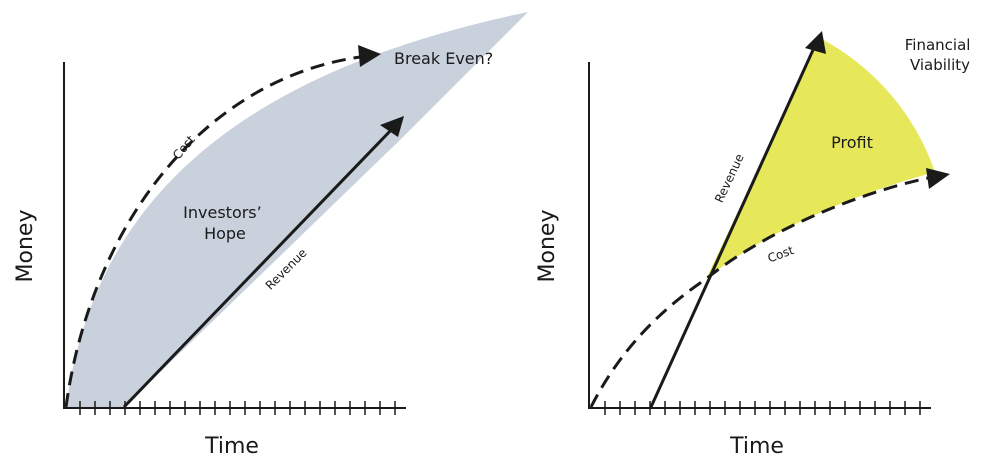 This screenshot has height=459, width=1005. I want to click on left-x-axis-label: Time, so click(231, 446).